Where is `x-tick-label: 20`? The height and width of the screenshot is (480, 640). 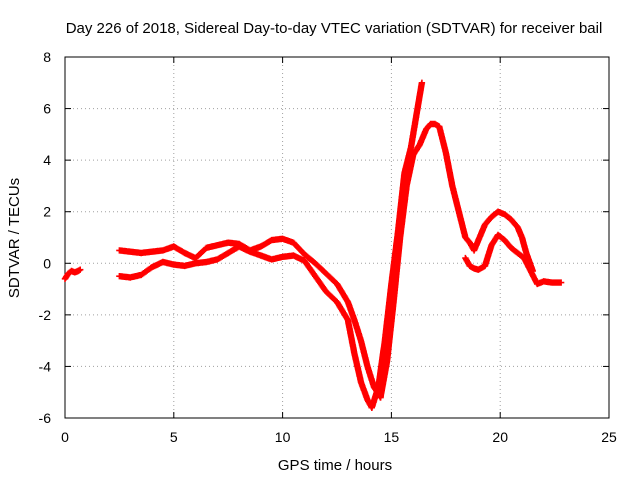
x-tick-label: 20 is located at coordinates (500, 437).